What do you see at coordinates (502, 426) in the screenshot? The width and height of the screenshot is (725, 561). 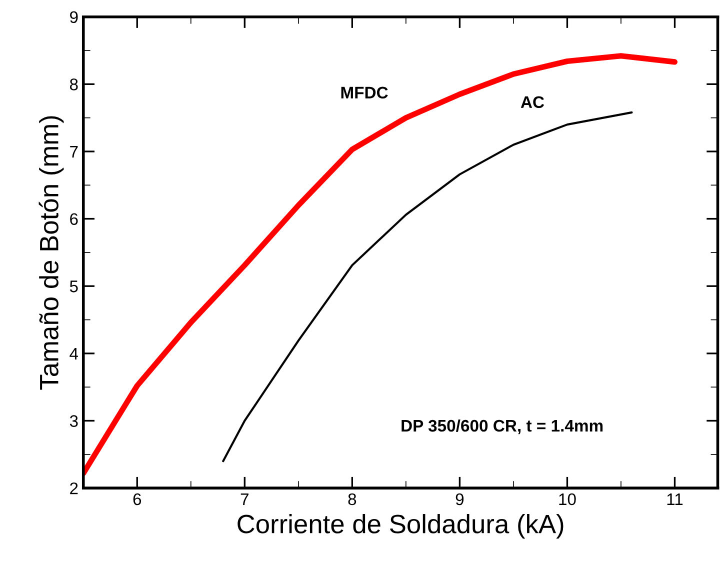 I see `annotation: DP 350/600 CR, t = 1.4mm` at bounding box center [502, 426].